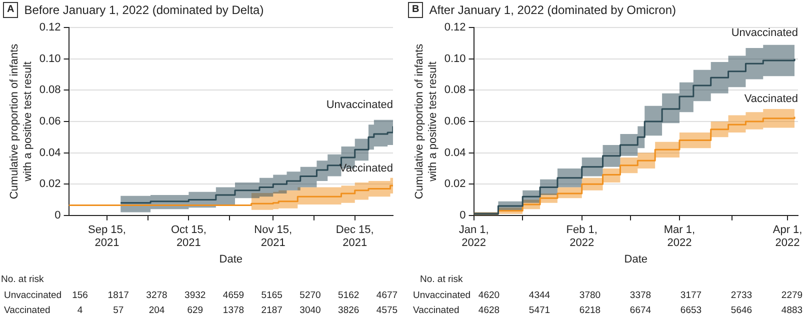  Describe the element at coordinates (582, 237) in the screenshot. I see `x-tick-label: Feb 1, 2022` at that location.